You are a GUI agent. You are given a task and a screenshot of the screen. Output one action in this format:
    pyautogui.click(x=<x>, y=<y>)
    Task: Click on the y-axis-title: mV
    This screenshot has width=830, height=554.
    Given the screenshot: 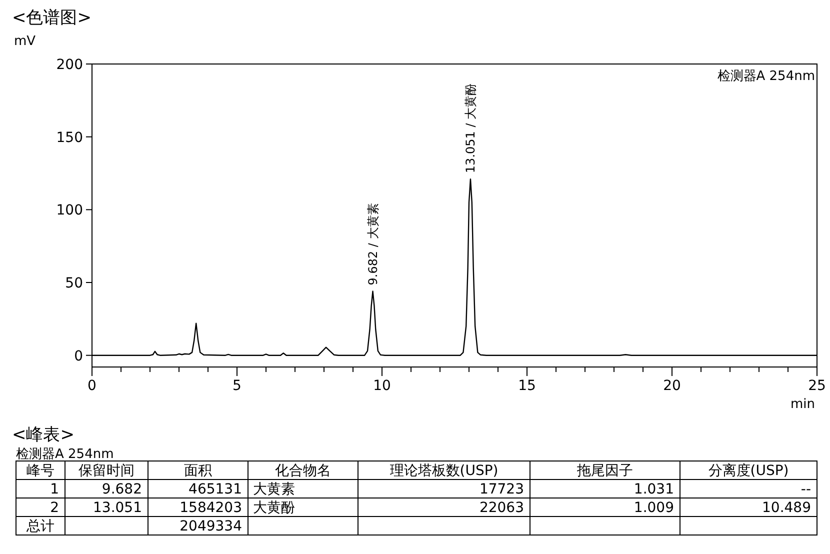 What is the action you would take?
    pyautogui.click(x=25, y=41)
    